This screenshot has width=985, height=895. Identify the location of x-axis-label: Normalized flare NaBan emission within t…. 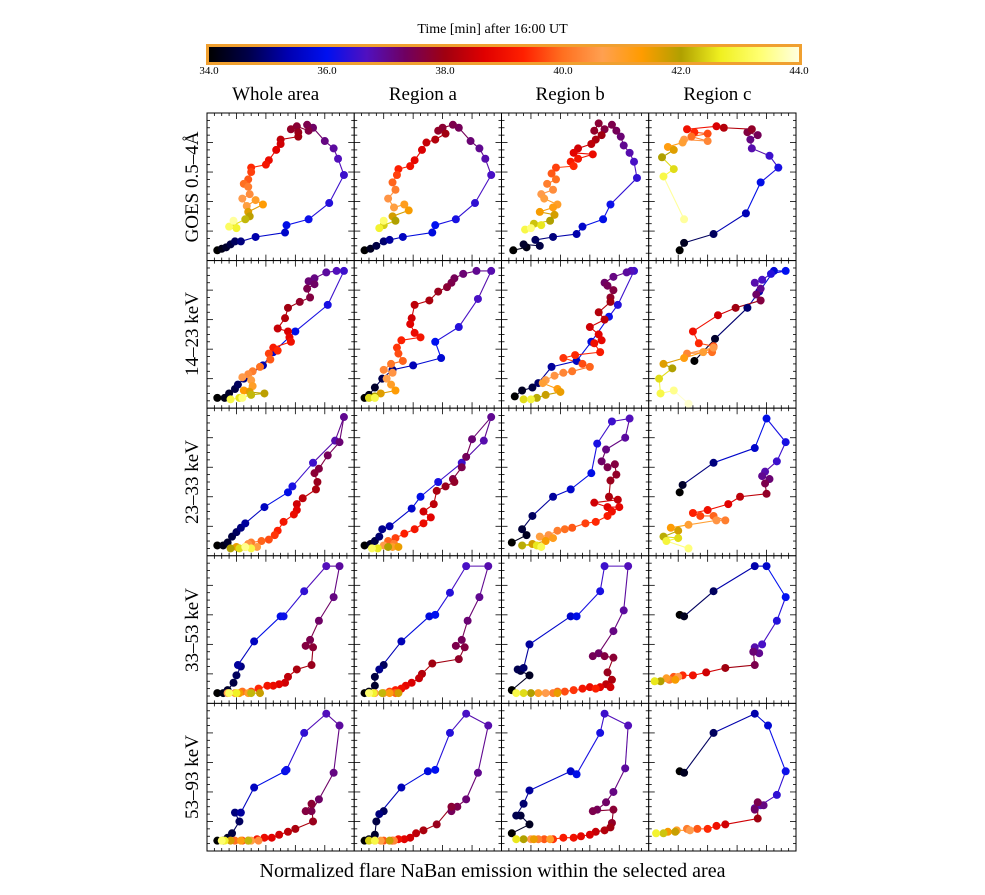
(492, 871).